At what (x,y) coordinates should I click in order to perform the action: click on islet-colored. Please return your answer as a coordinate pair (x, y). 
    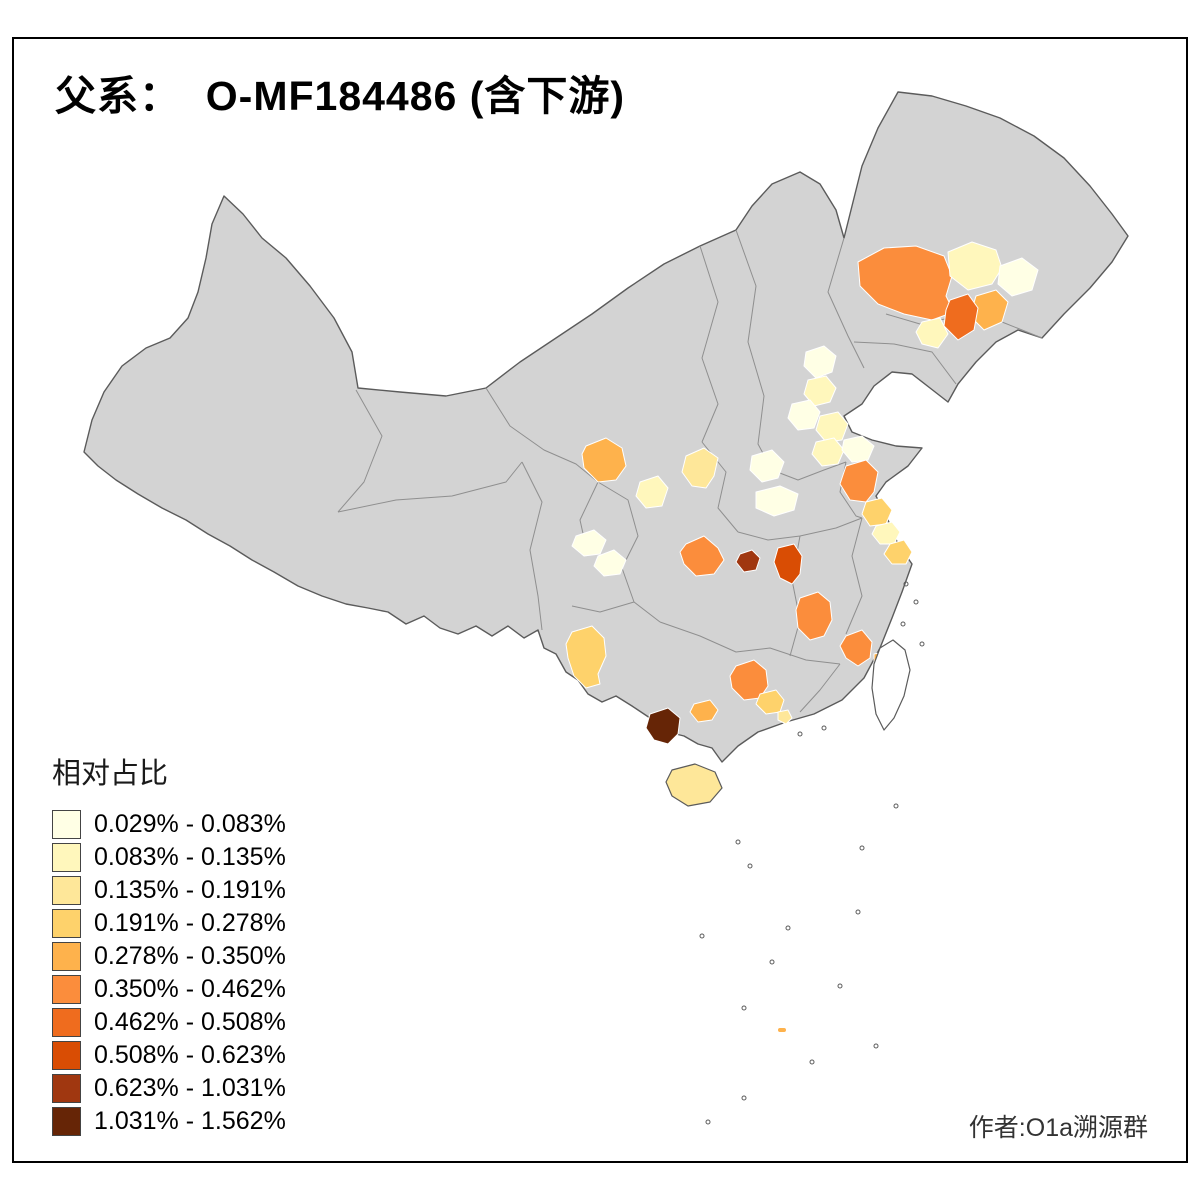
    Looking at the image, I should click on (782, 1030).